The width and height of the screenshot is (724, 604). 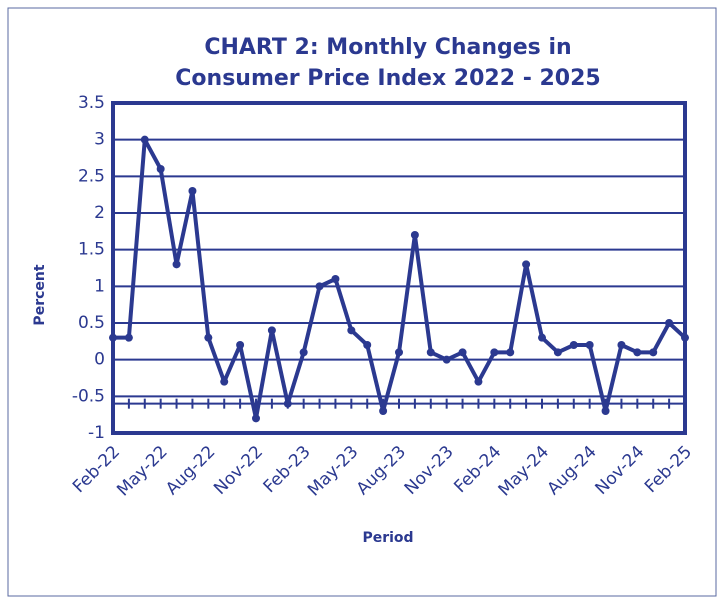 I want to click on x-tick-label: May-24, so click(x=524, y=471).